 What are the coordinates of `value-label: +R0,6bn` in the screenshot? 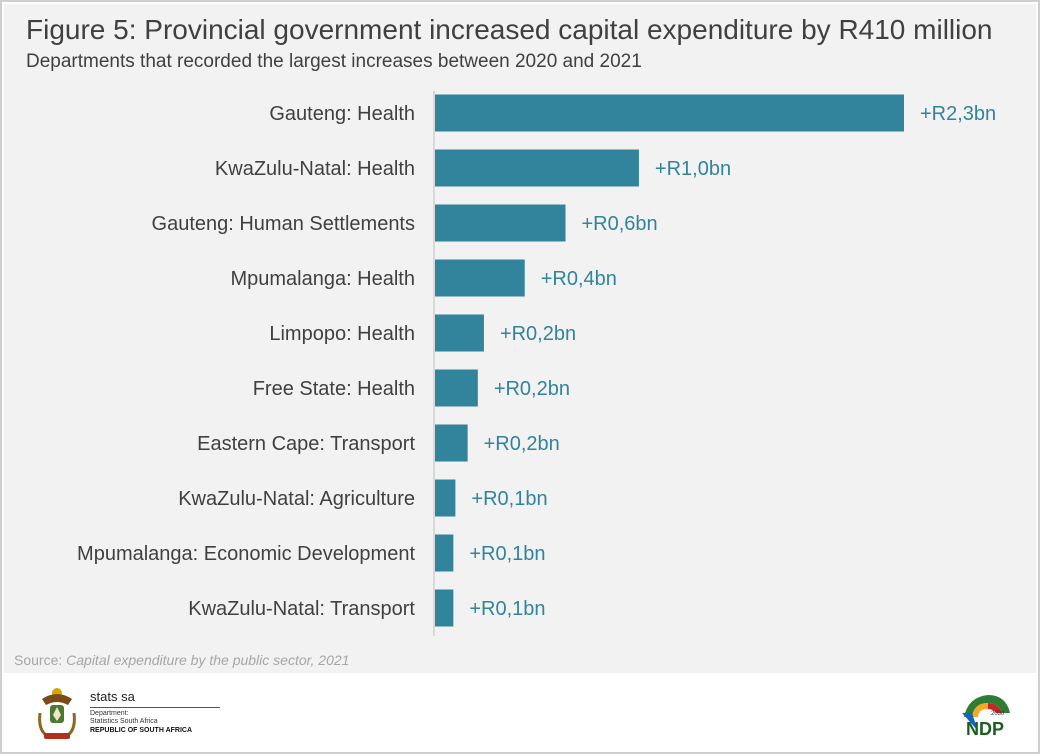 It's located at (620, 224).